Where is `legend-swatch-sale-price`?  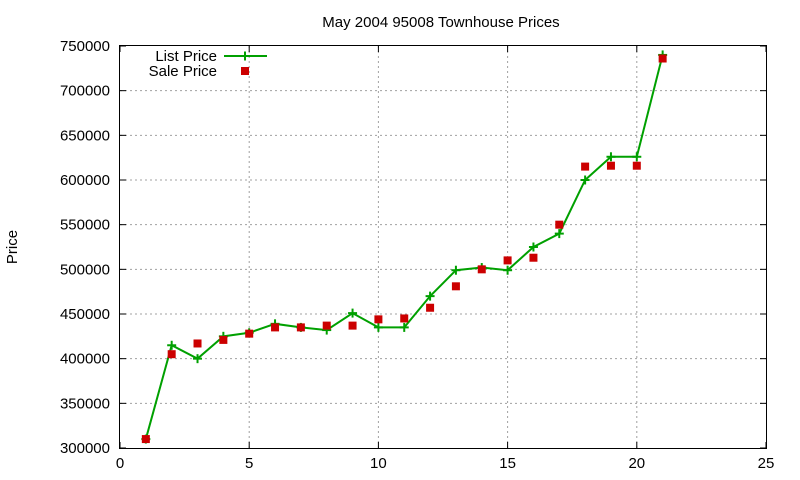
legend-swatch-sale-price is located at coordinates (245, 71).